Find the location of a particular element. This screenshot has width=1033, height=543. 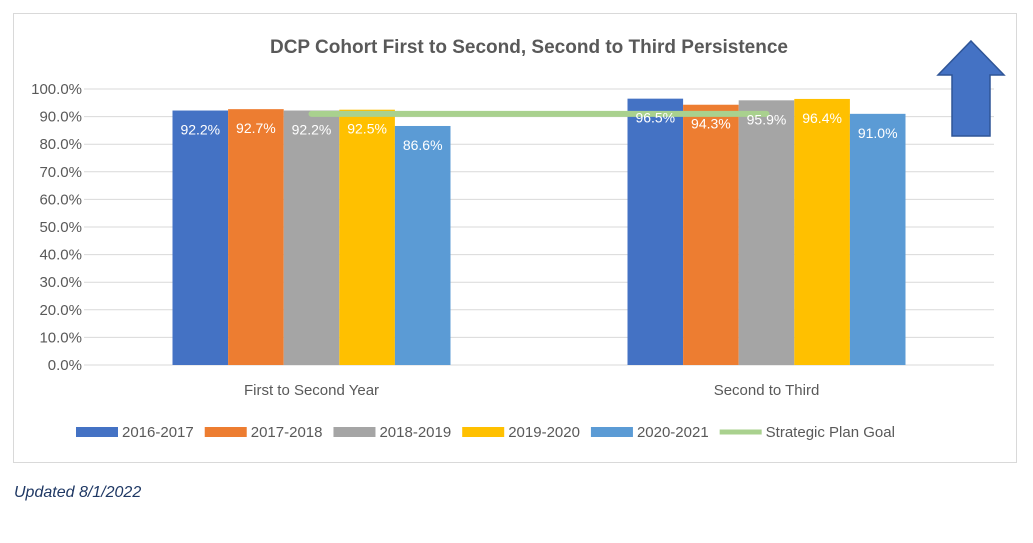

y-tick-label: 100.0% is located at coordinates (56, 89).